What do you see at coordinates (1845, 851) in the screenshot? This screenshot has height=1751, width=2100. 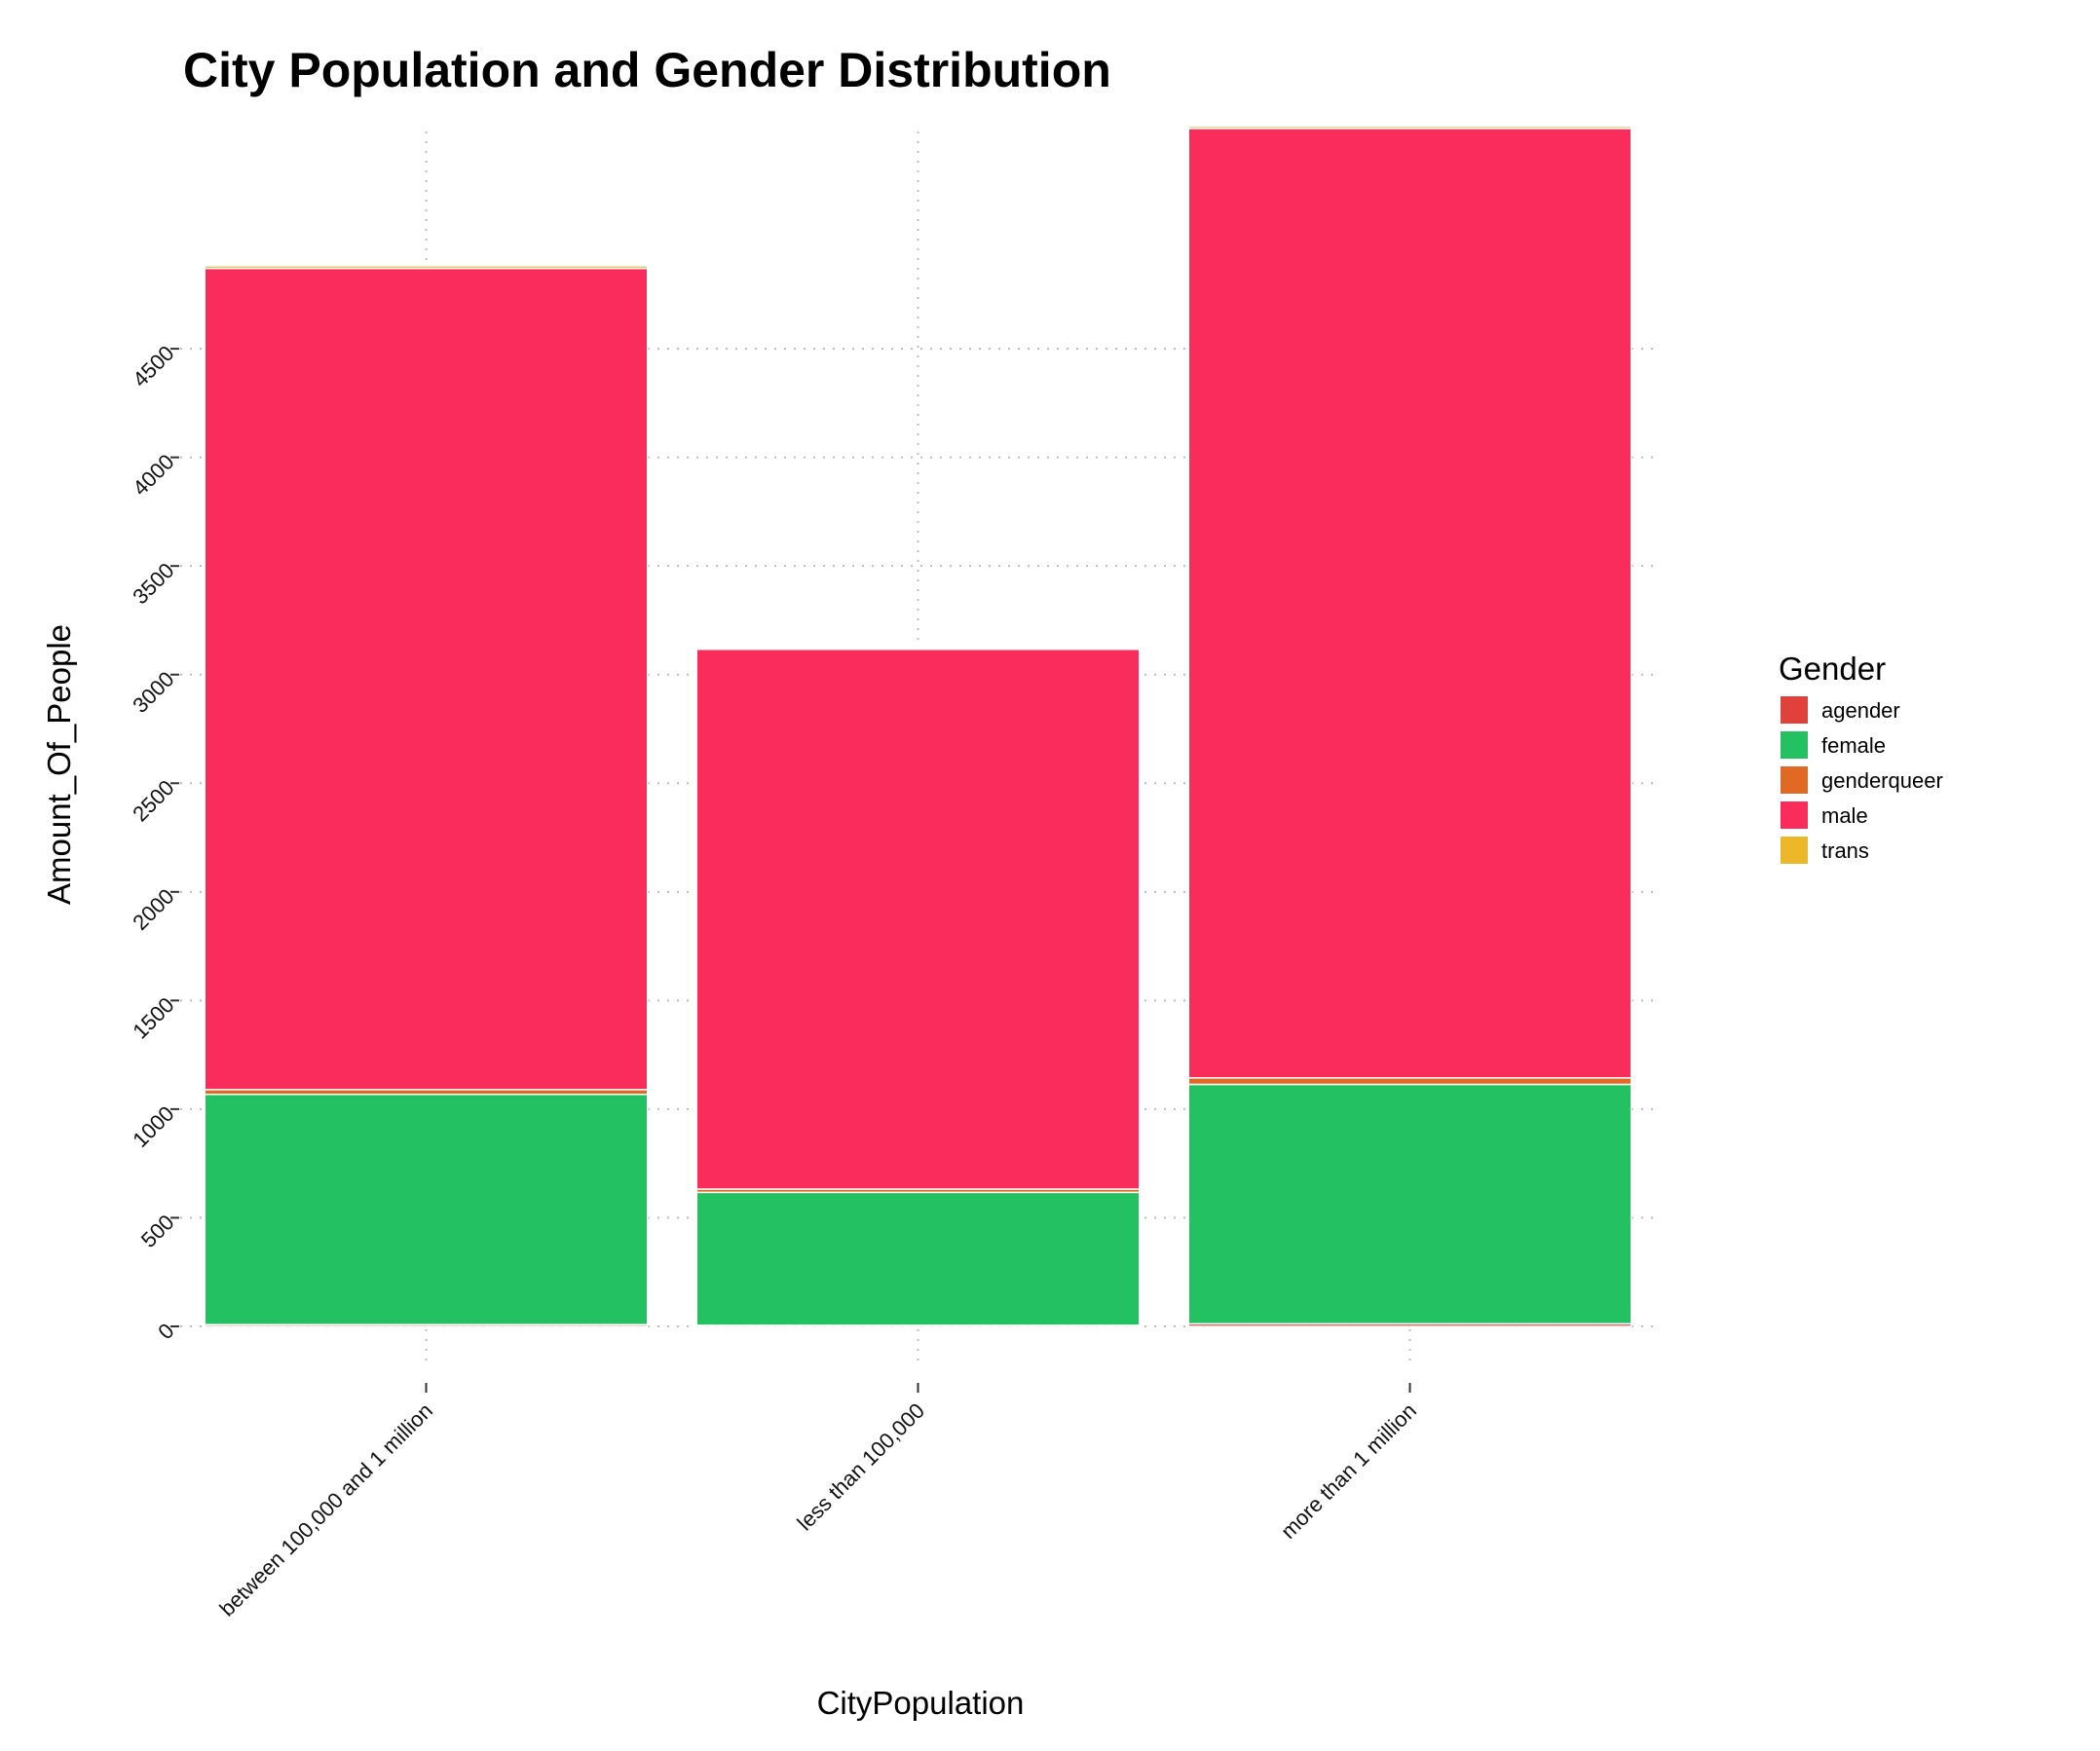 I see `legend-label-trans: trans` at bounding box center [1845, 851].